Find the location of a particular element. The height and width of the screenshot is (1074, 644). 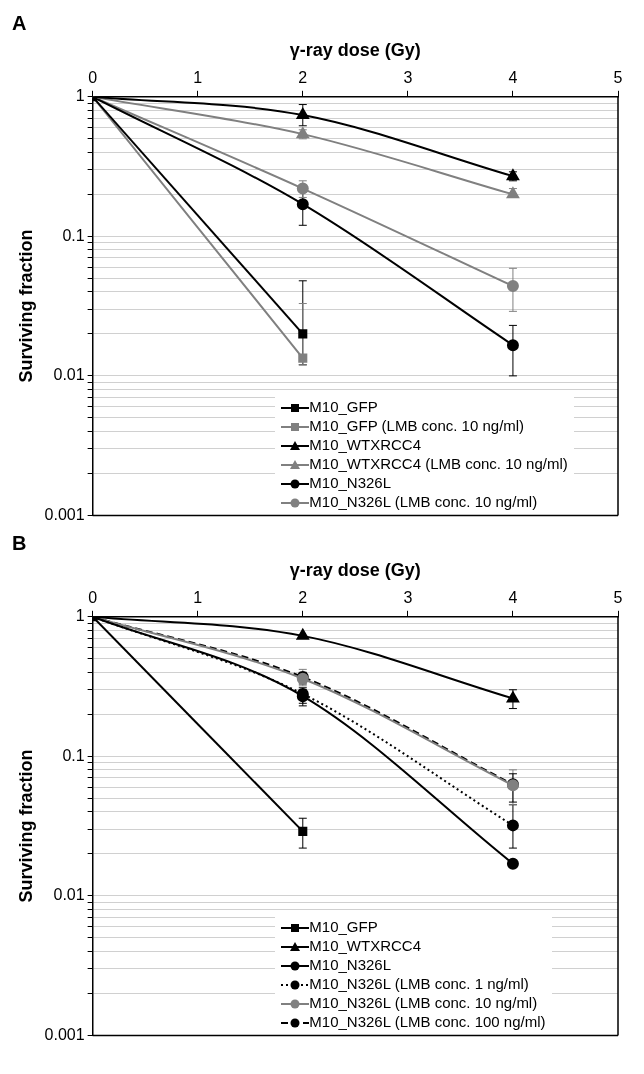

legend-label: M10_N326L (LMB conc. 1 ng/ml) is located at coordinates (419, 984).